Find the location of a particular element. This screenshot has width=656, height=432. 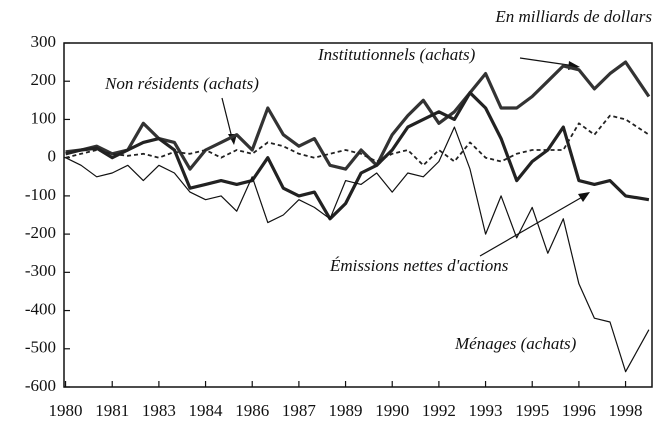

y-tick-label: 100 is located at coordinates (44, 117).